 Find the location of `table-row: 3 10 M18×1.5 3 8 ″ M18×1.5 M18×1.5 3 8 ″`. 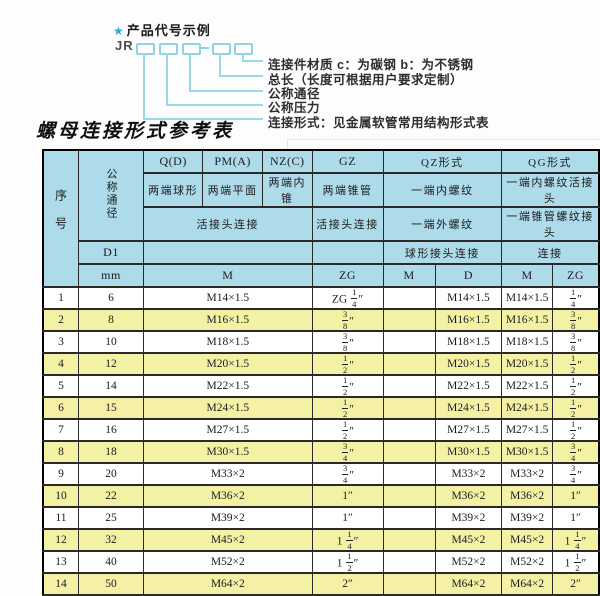

table-row: 3 10 M18×1.5 3 8 ″ M18×1.5 M18×1.5 3 8 ″ is located at coordinates (321, 342).